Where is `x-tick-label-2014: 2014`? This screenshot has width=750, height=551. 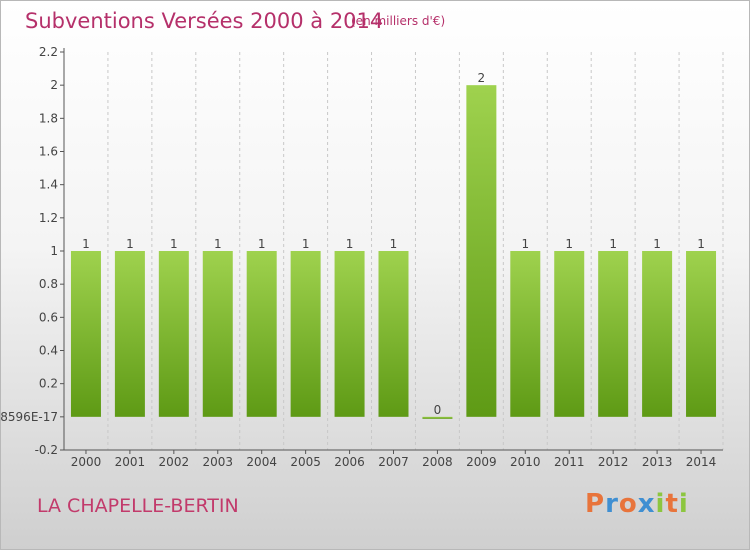 x-tick-label-2014: 2014 is located at coordinates (701, 462).